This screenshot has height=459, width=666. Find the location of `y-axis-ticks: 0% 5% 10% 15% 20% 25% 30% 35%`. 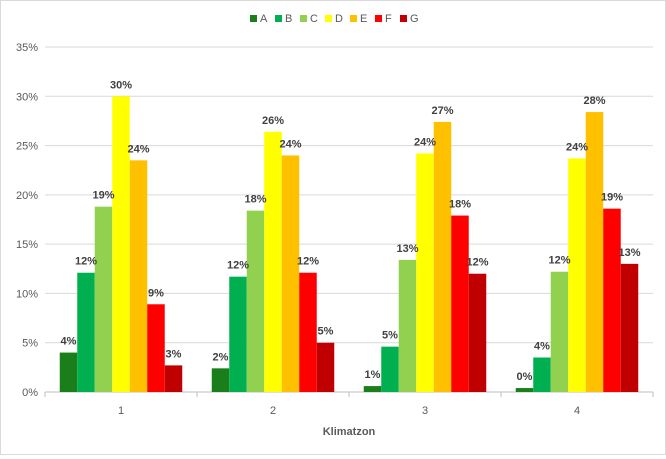

y-axis-ticks: 0% 5% 10% 15% 20% 25% 30% 35% is located at coordinates (27, 220).